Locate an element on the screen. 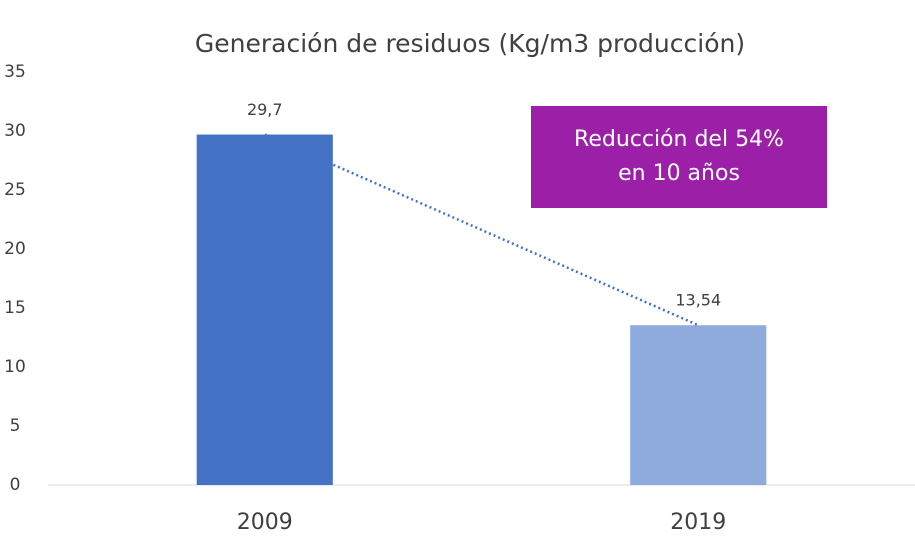  y-tick-label: 5 is located at coordinates (15, 426).